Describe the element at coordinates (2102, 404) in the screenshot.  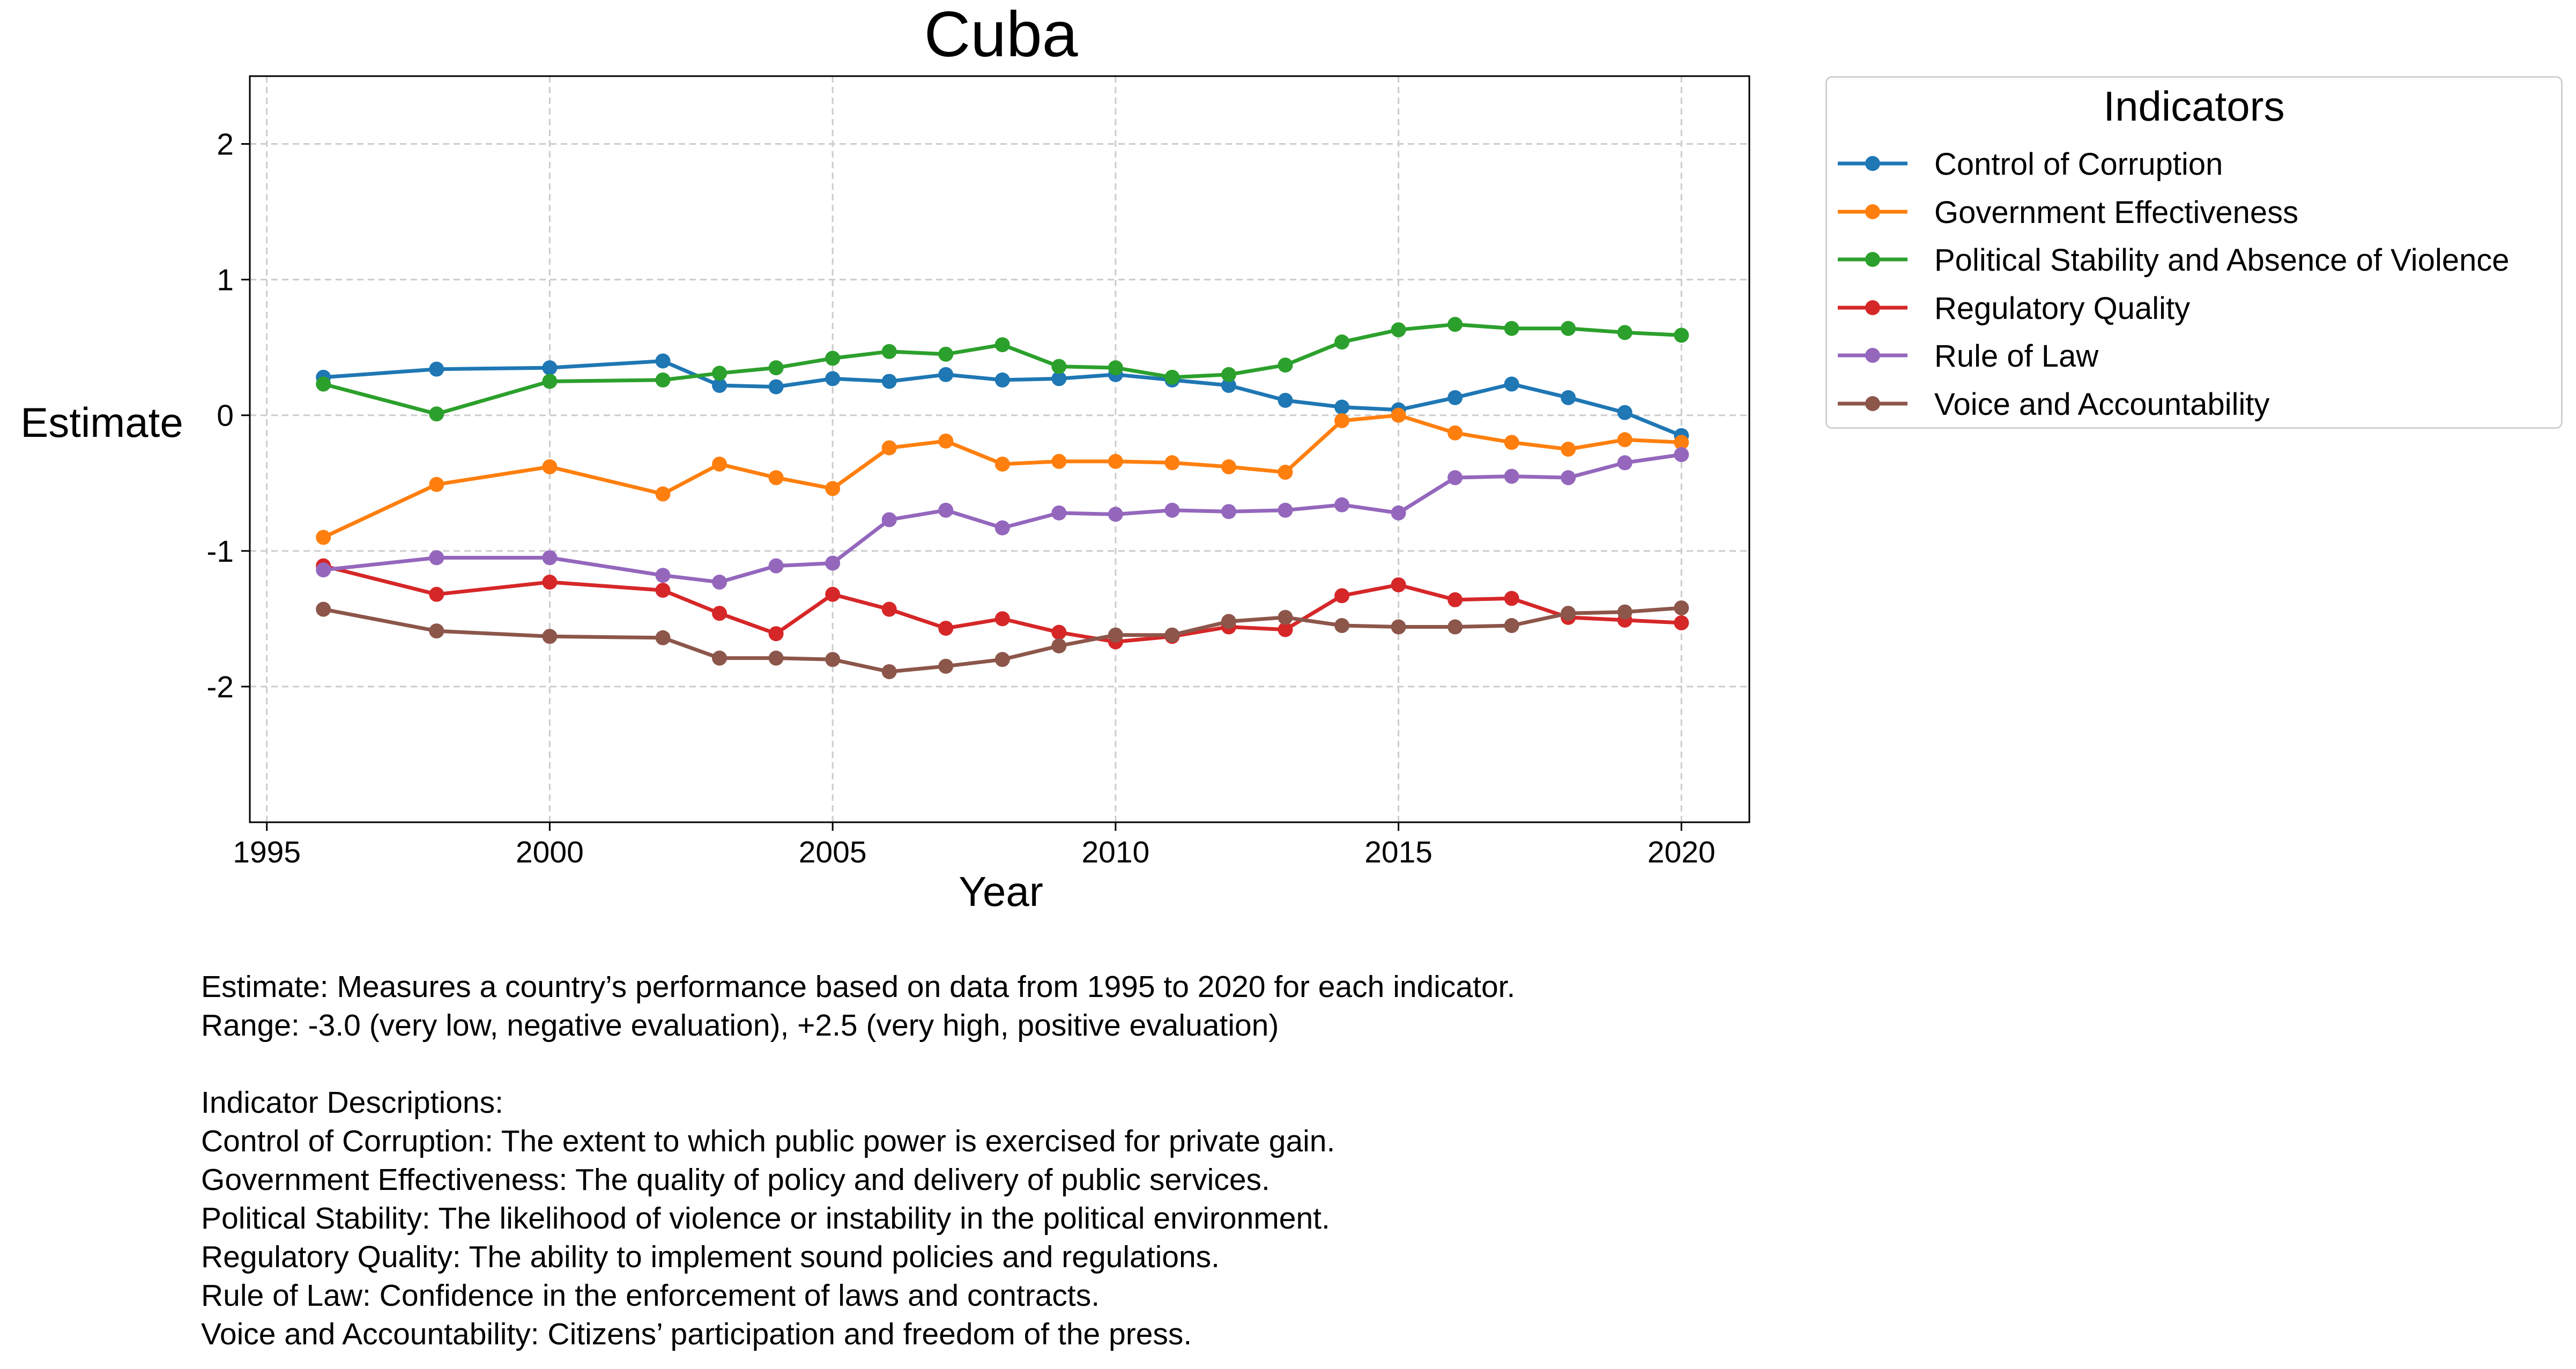
I see `legend-label: Voice and Accountability` at that location.